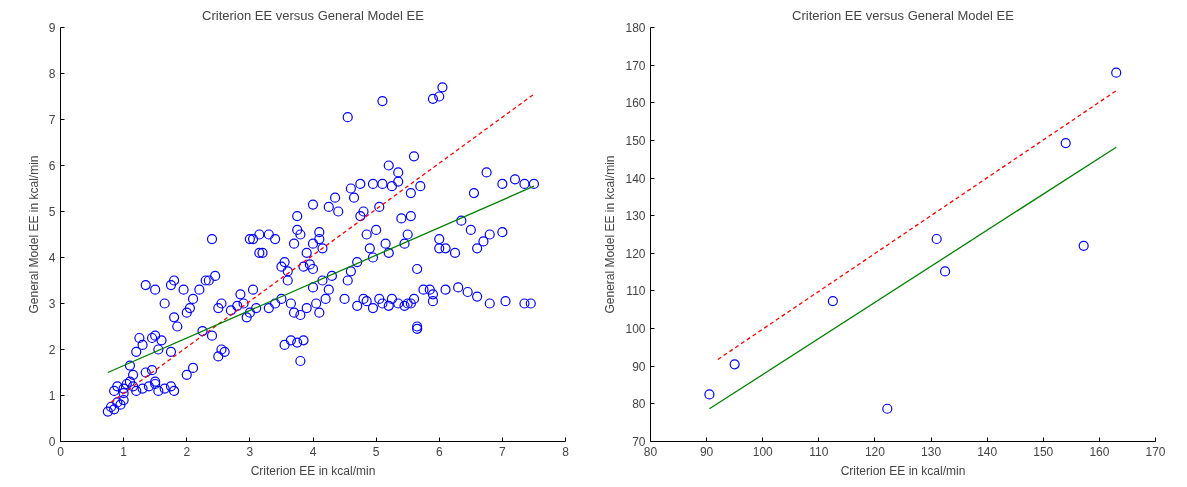  What do you see at coordinates (52, 350) in the screenshot?
I see `y-tick-label: 2` at bounding box center [52, 350].